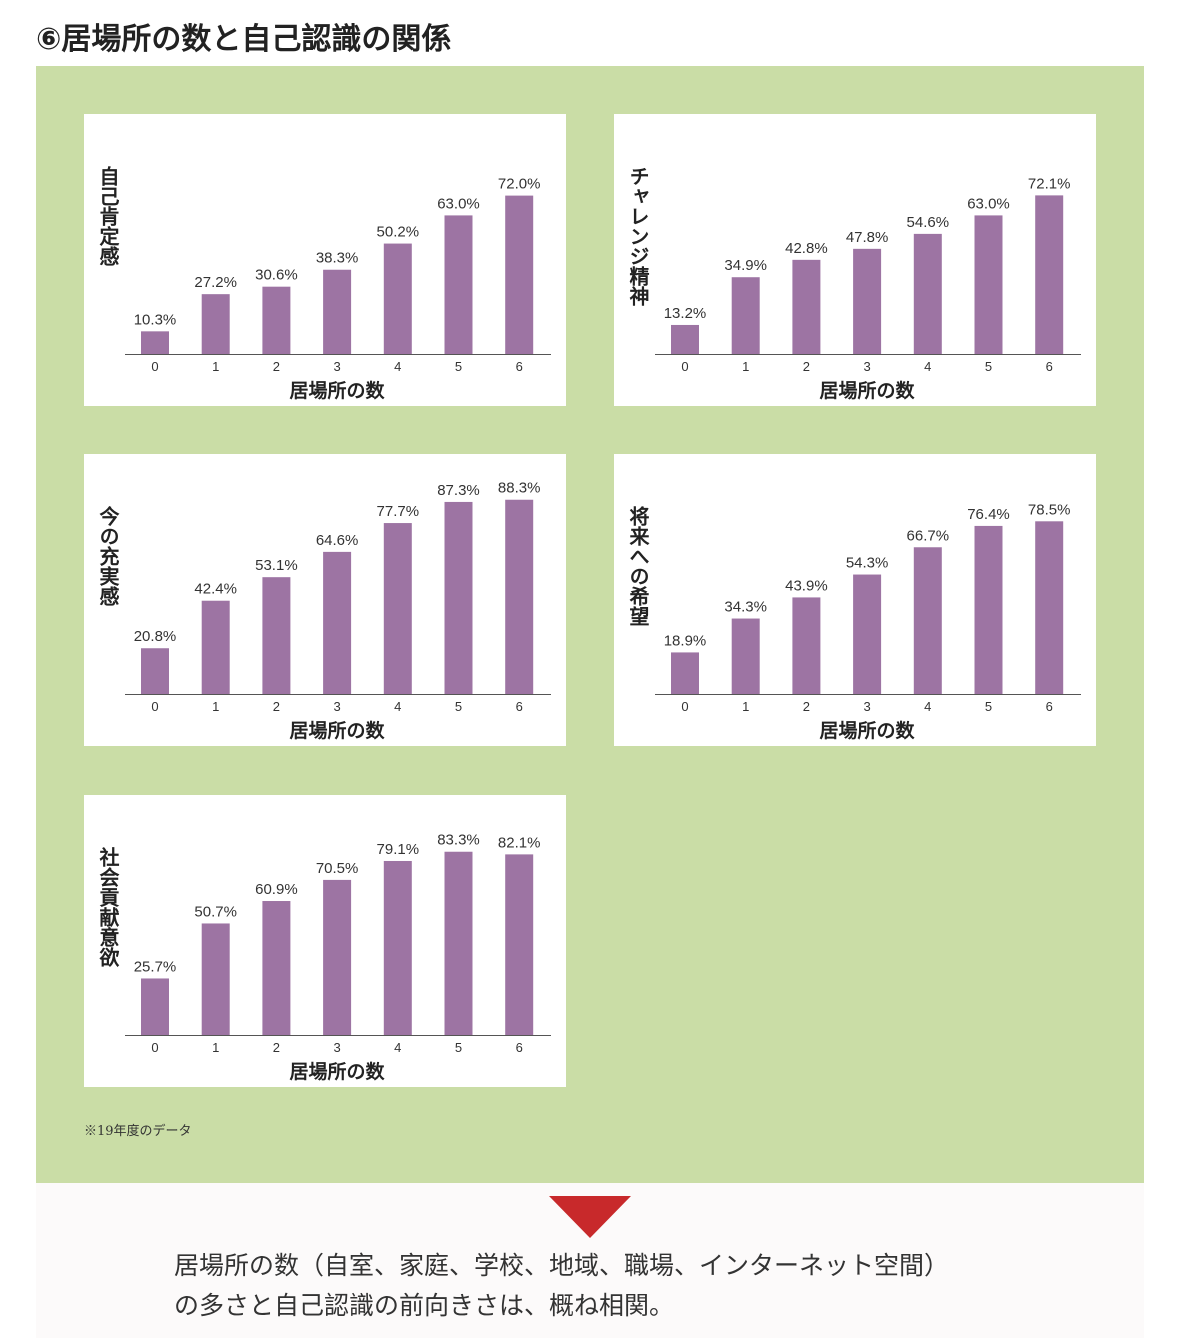 The height and width of the screenshot is (1338, 1179). What do you see at coordinates (928, 535) in the screenshot?
I see `data-label: 66.7%` at bounding box center [928, 535].